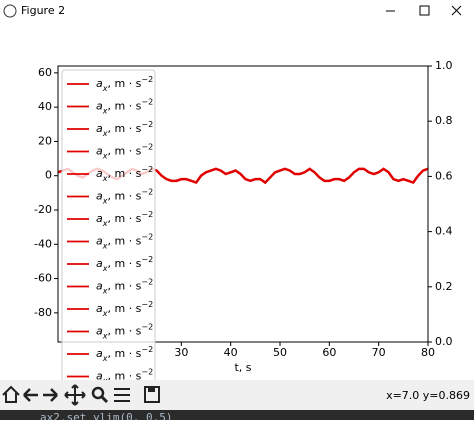 This screenshot has height=424, width=474. I want to click on window-title: Figure 2, so click(43, 10).